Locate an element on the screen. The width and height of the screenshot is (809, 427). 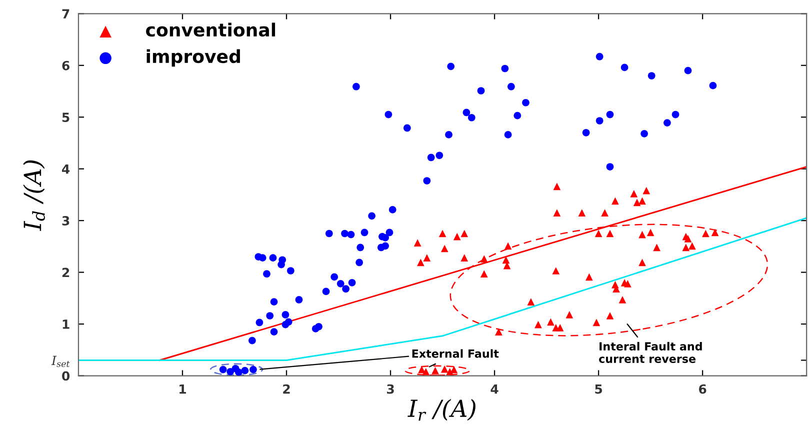
y-tick-label: 1 is located at coordinates (66, 324).